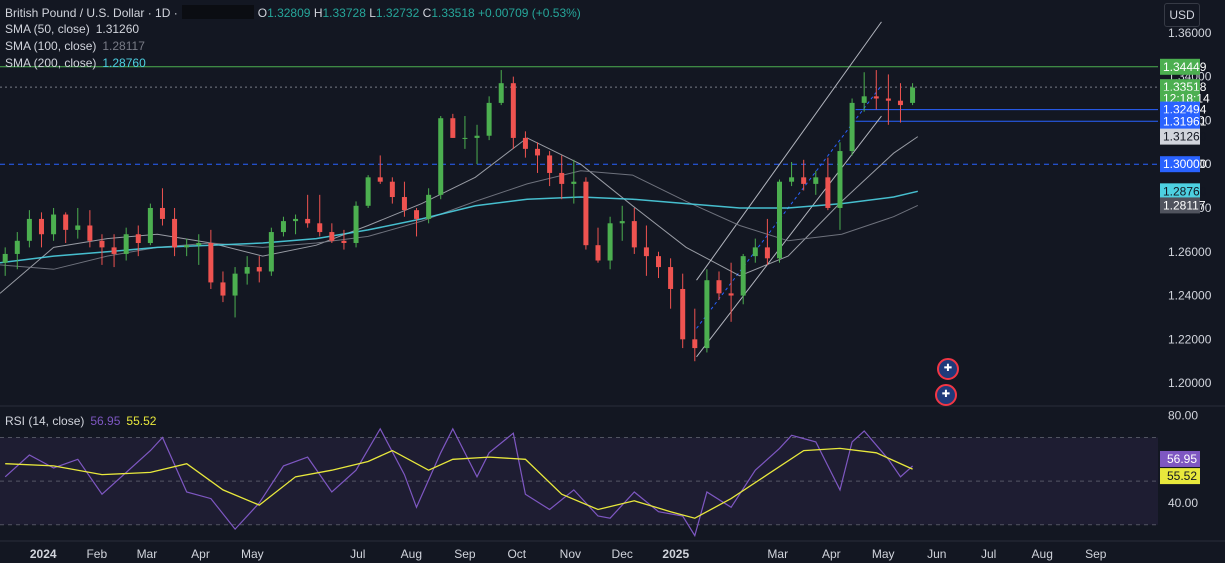  I want to click on price-tick-label: 1.36000, so click(1190, 33).